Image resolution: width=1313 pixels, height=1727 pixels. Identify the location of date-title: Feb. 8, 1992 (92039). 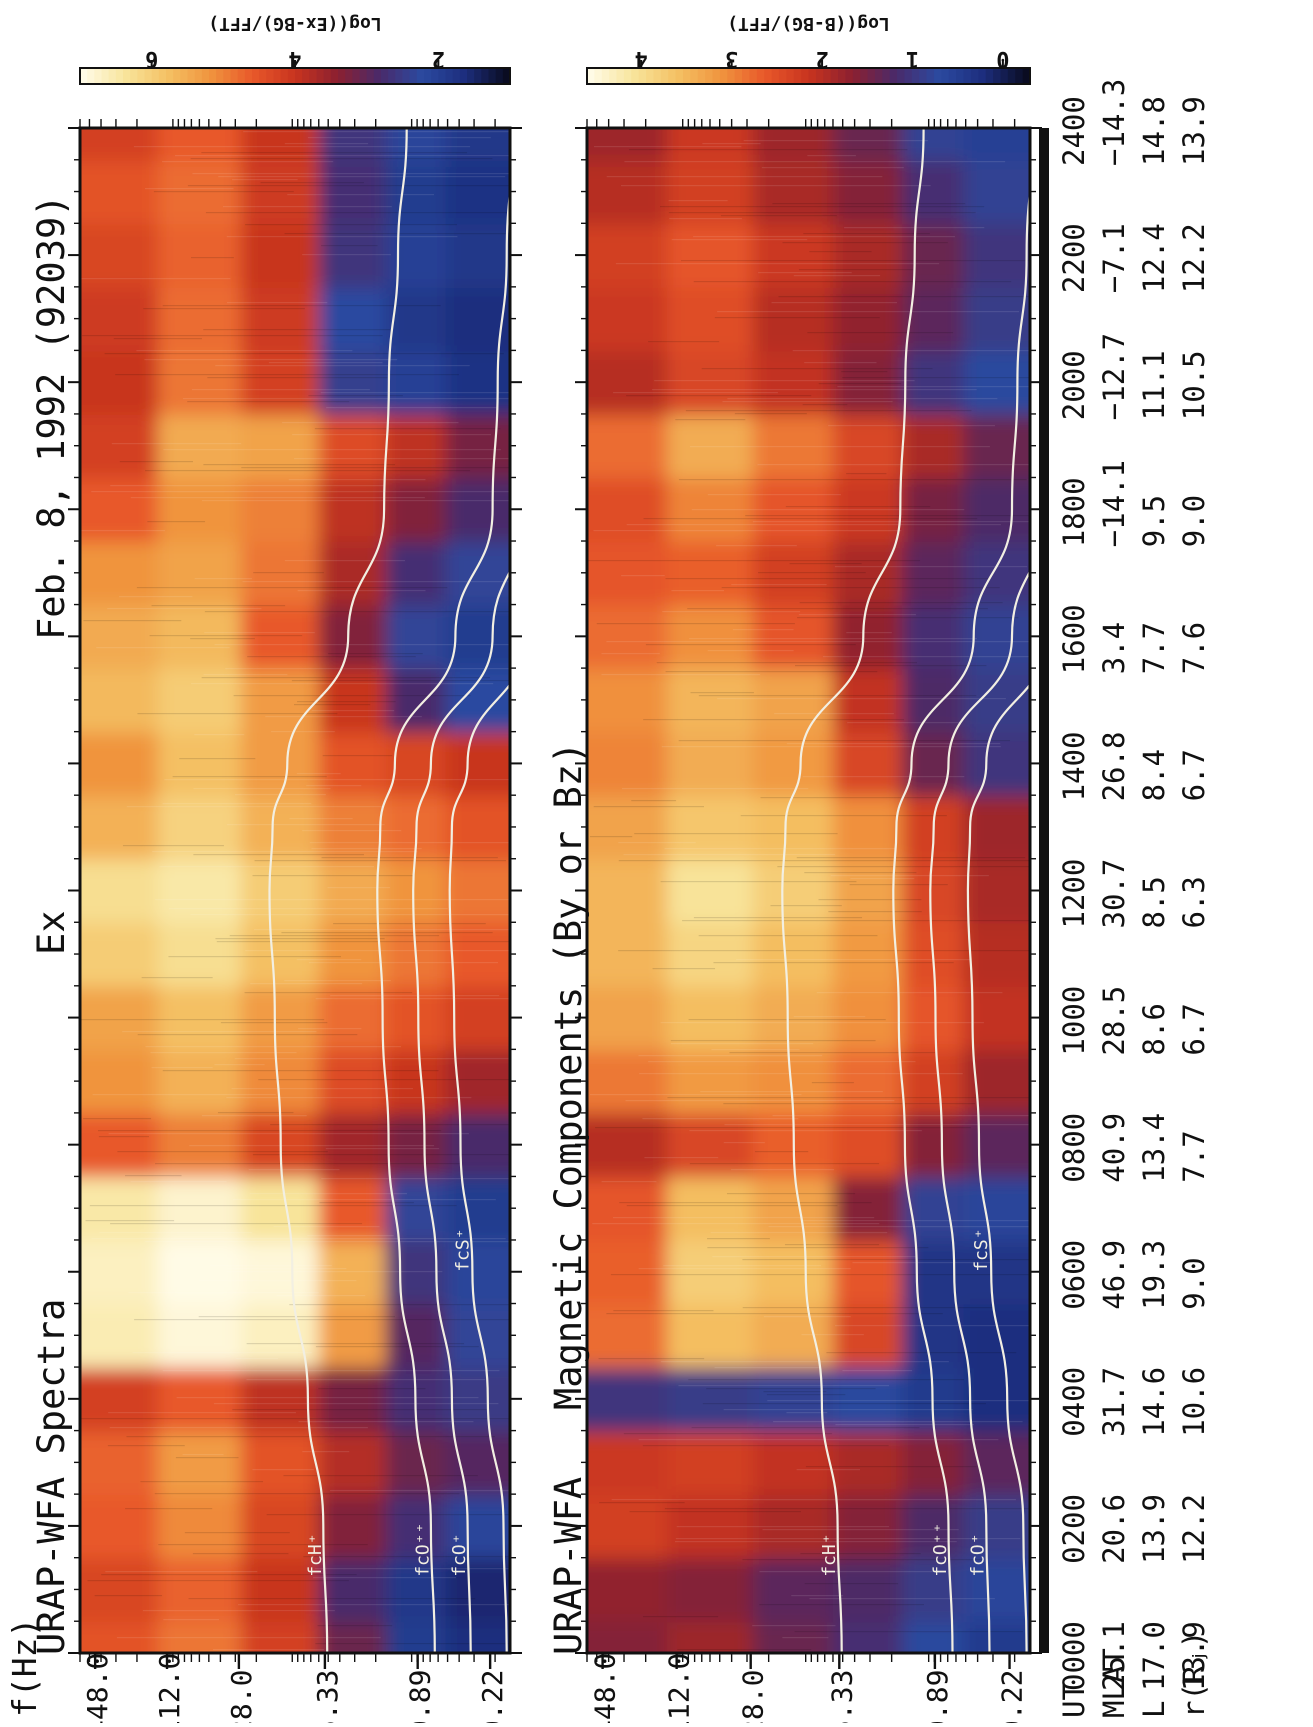
(51, 417).